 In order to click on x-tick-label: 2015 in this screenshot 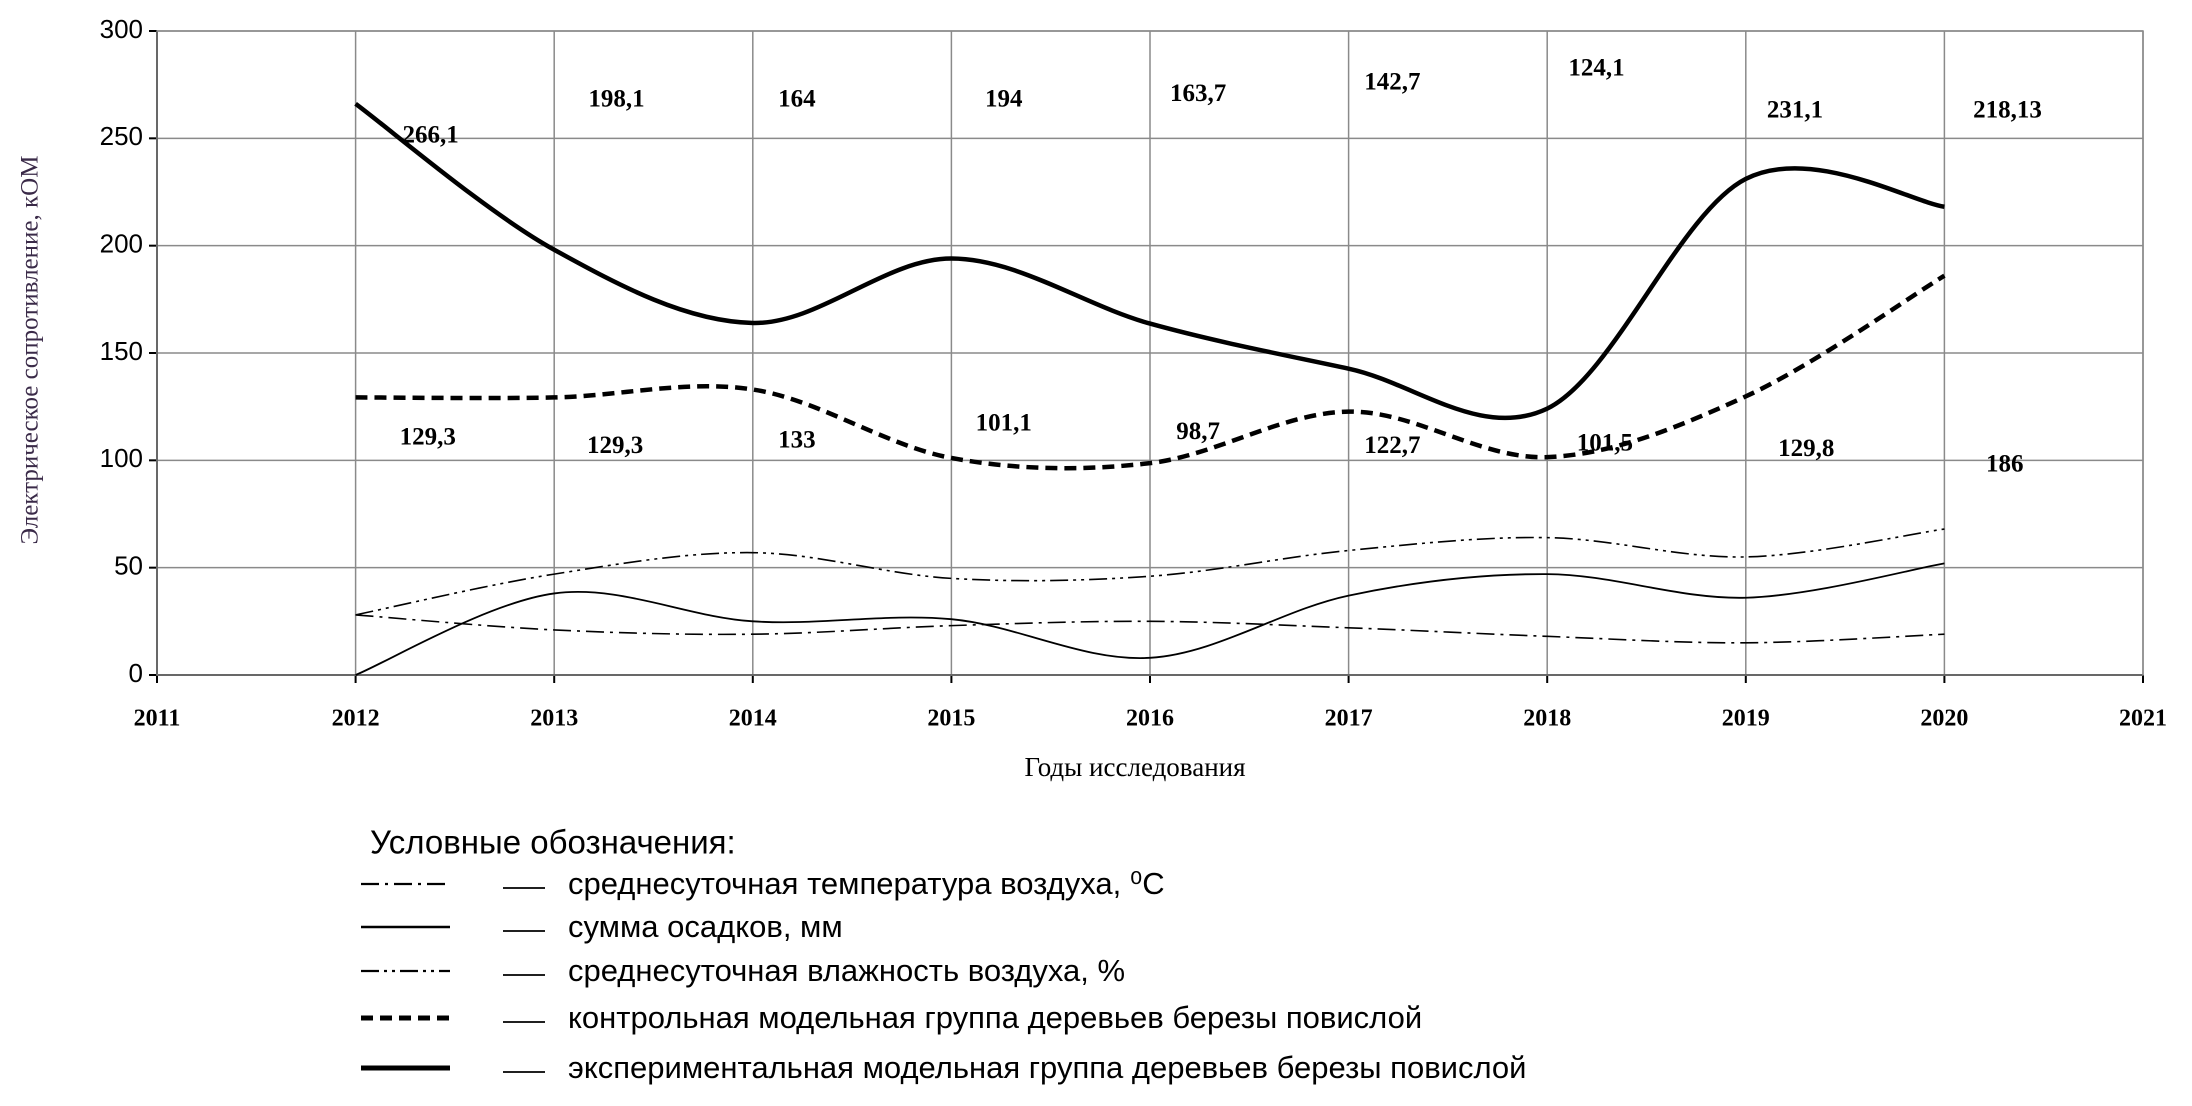, I will do `click(951, 719)`.